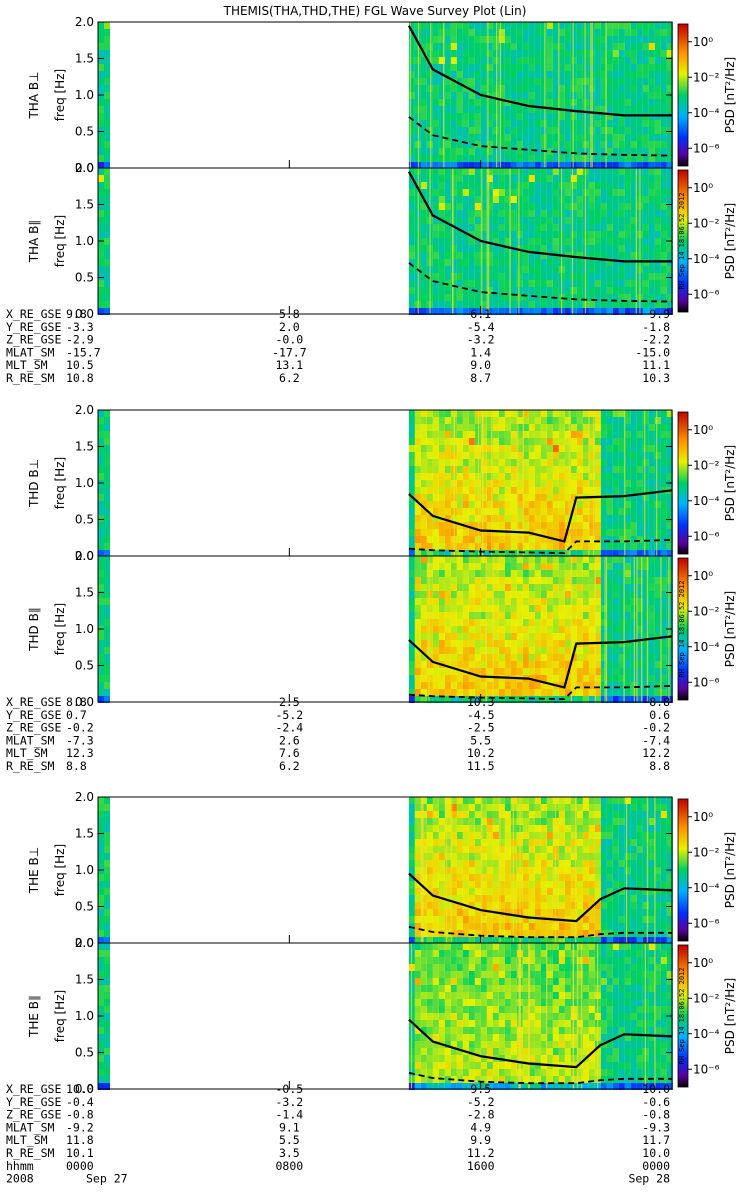 The width and height of the screenshot is (750, 1200). What do you see at coordinates (34, 483) in the screenshot?
I see `panel-name: THD B⊥` at bounding box center [34, 483].